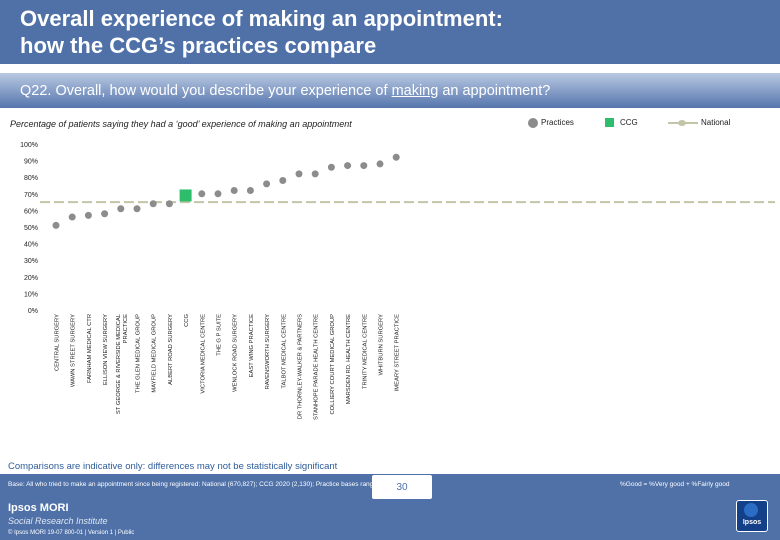  Describe the element at coordinates (31, 278) in the screenshot. I see `y-tick-label: 20%` at that location.